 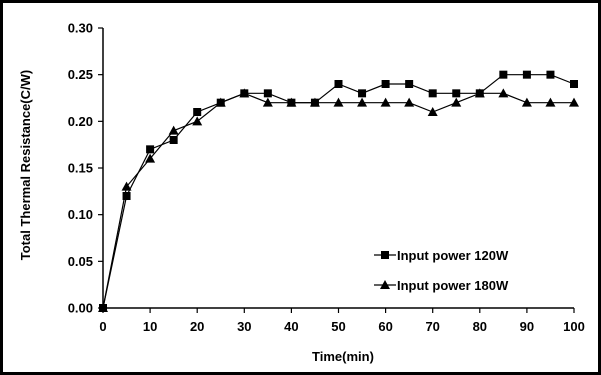 I want to click on x-tick-label: 90, so click(x=527, y=326).